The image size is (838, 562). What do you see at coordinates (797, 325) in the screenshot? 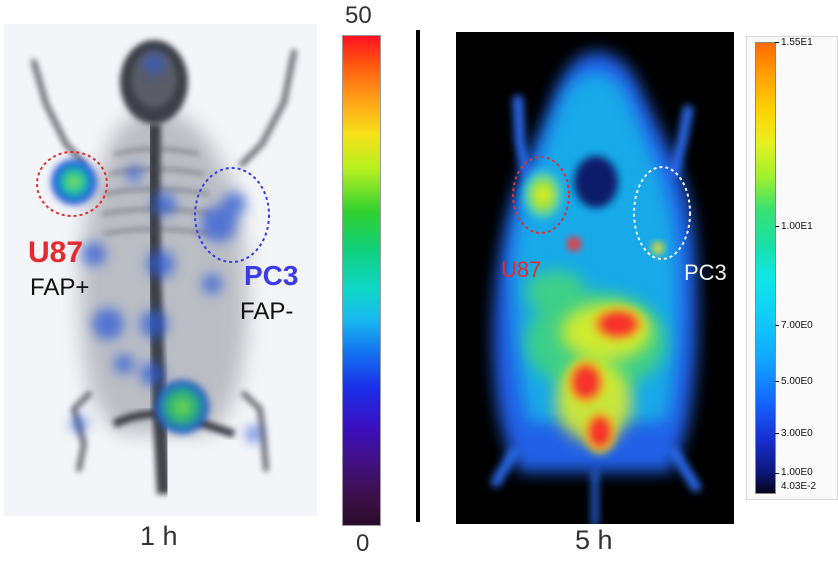
I see `legend-label-3: 7.00E0` at bounding box center [797, 325].